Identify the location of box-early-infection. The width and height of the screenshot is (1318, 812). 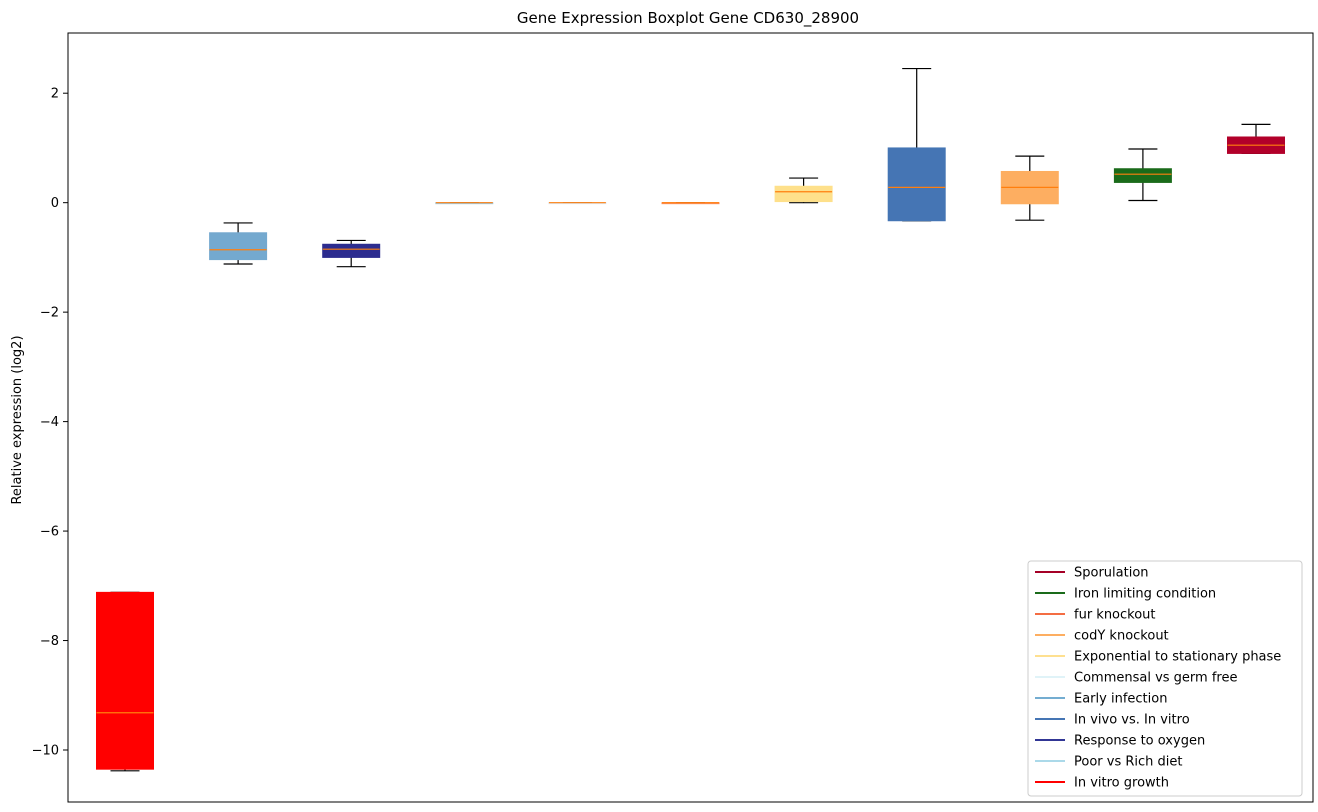
(238, 243).